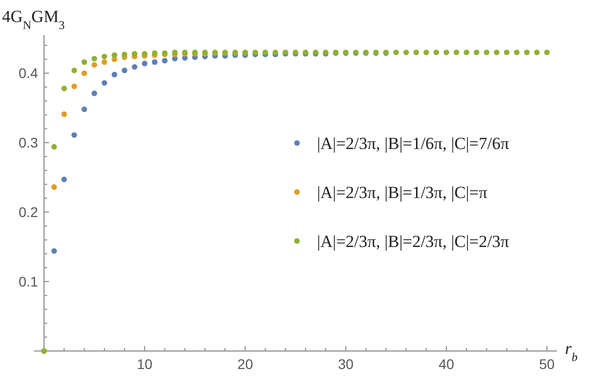 Image resolution: width=589 pixels, height=379 pixels. I want to click on x-tick-label: 20, so click(245, 364).